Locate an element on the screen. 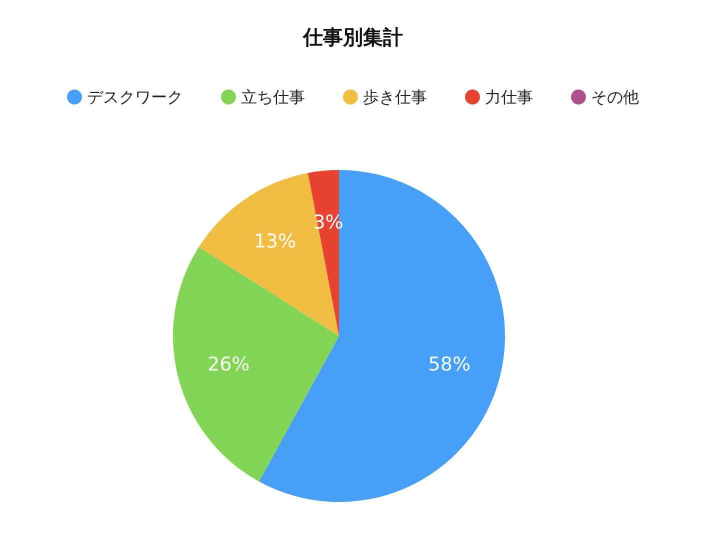 Image resolution: width=706 pixels, height=539 pixels. legend-label: デスクワーク is located at coordinates (135, 97).